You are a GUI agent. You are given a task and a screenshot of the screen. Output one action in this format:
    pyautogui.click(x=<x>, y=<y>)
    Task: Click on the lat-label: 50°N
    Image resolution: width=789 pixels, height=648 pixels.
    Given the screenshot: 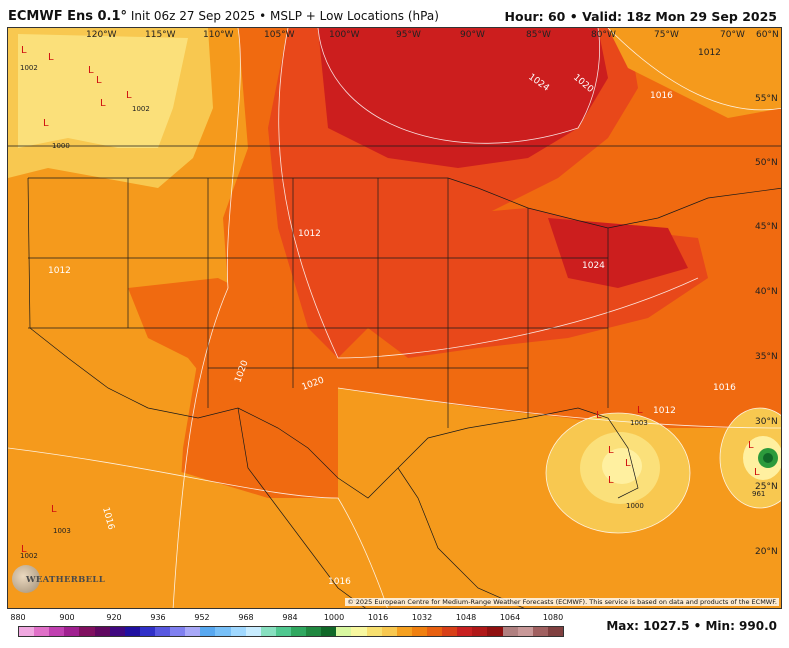 What is the action you would take?
    pyautogui.click(x=766, y=163)
    